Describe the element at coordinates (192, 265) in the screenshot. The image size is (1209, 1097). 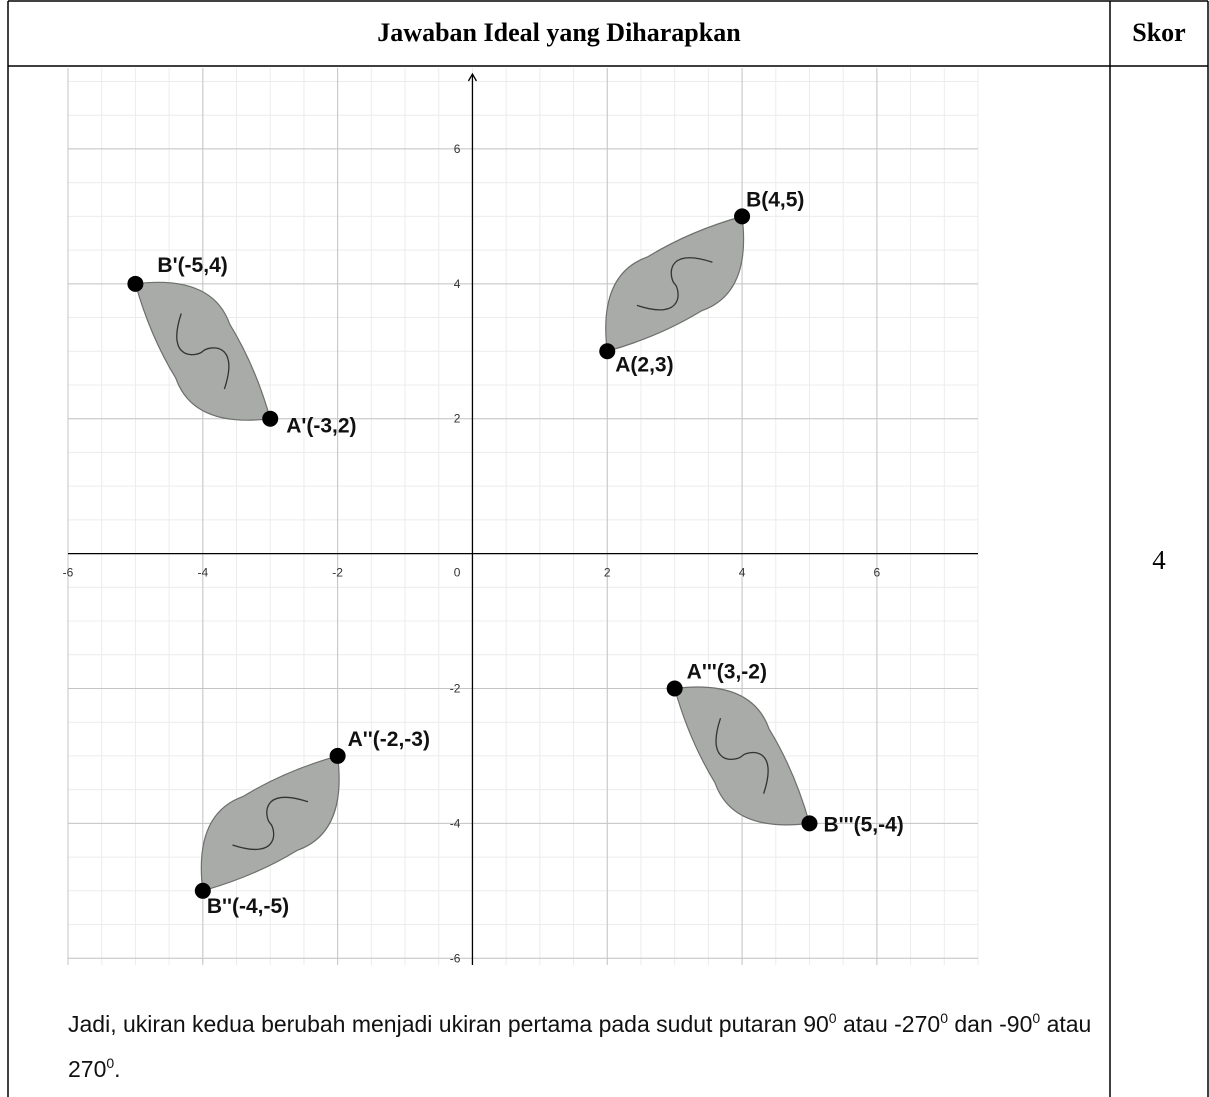
I see `point-label: B'(-5,4)` at that location.